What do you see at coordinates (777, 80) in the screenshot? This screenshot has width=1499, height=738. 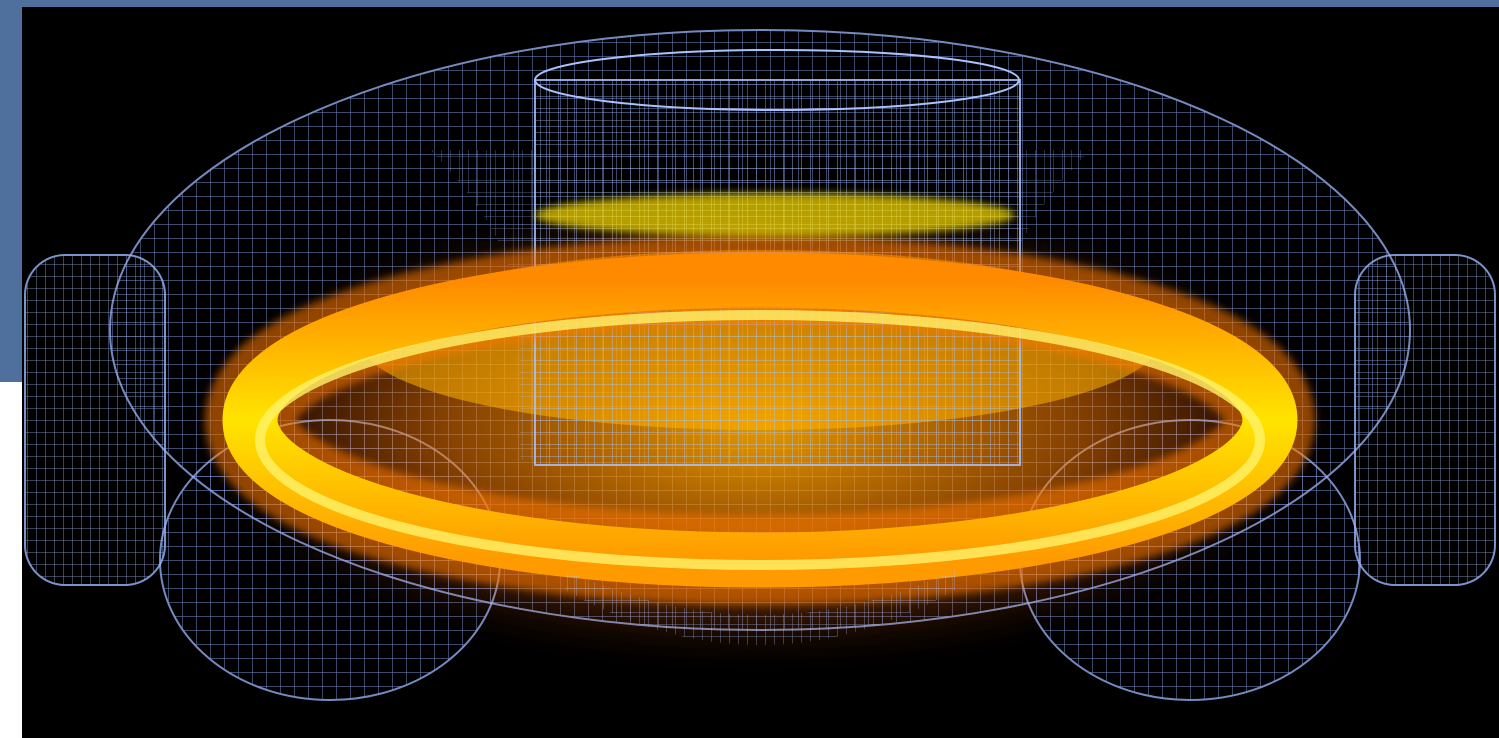 I see `column-top` at bounding box center [777, 80].